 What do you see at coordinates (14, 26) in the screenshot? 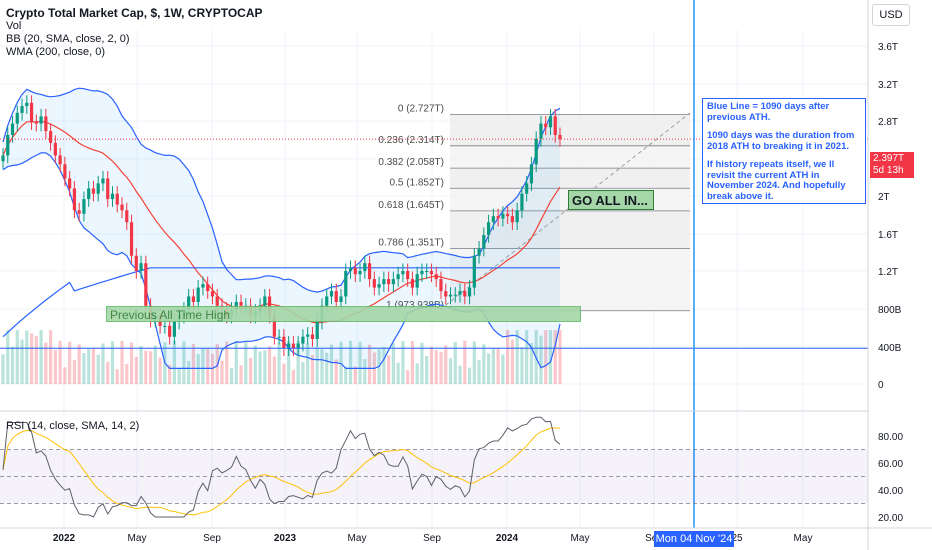
I see `indicator-vol: Vol` at bounding box center [14, 26].